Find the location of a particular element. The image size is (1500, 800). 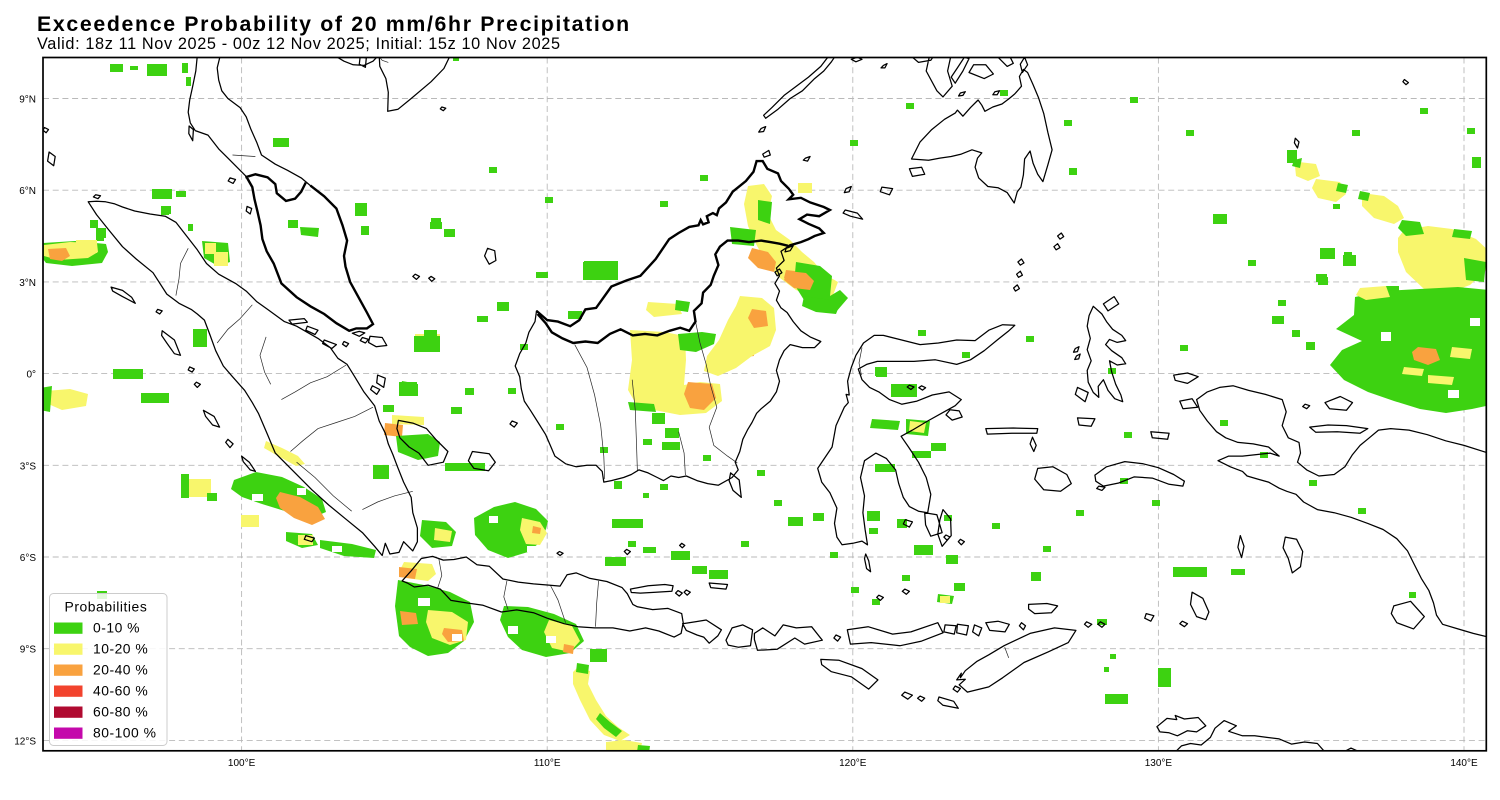

svg-text: 6°S is located at coordinates (28, 558).